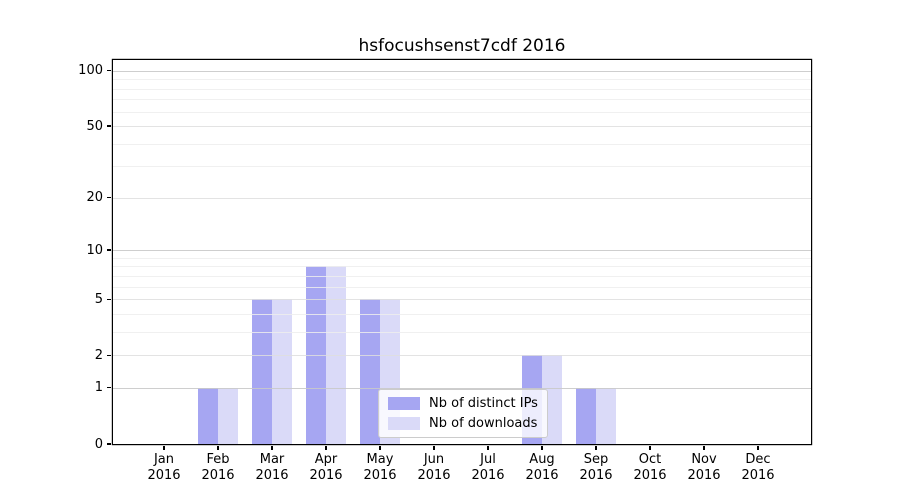 Image resolution: width=900 pixels, height=500 pixels. Describe the element at coordinates (94, 250) in the screenshot. I see `y-tick-label: 10` at that location.